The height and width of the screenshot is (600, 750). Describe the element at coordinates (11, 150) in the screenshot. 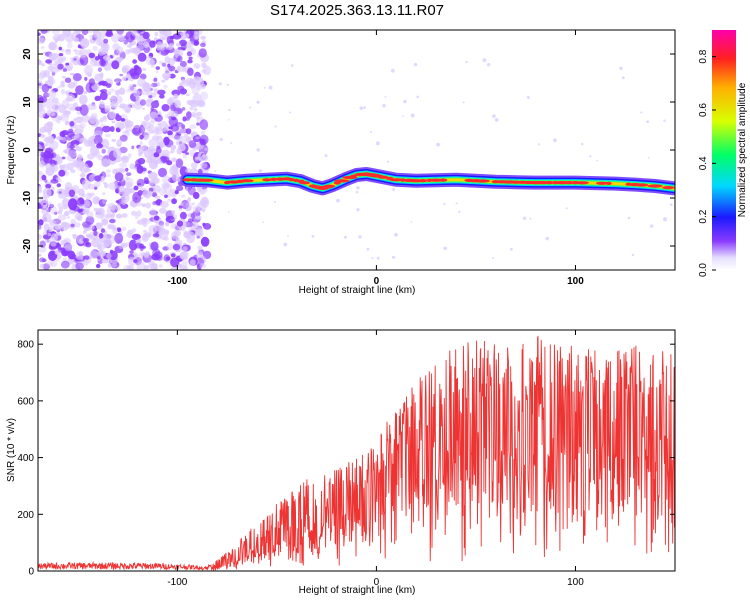

I see `spectrogram-y-label: Frequency (Hz)` at that location.